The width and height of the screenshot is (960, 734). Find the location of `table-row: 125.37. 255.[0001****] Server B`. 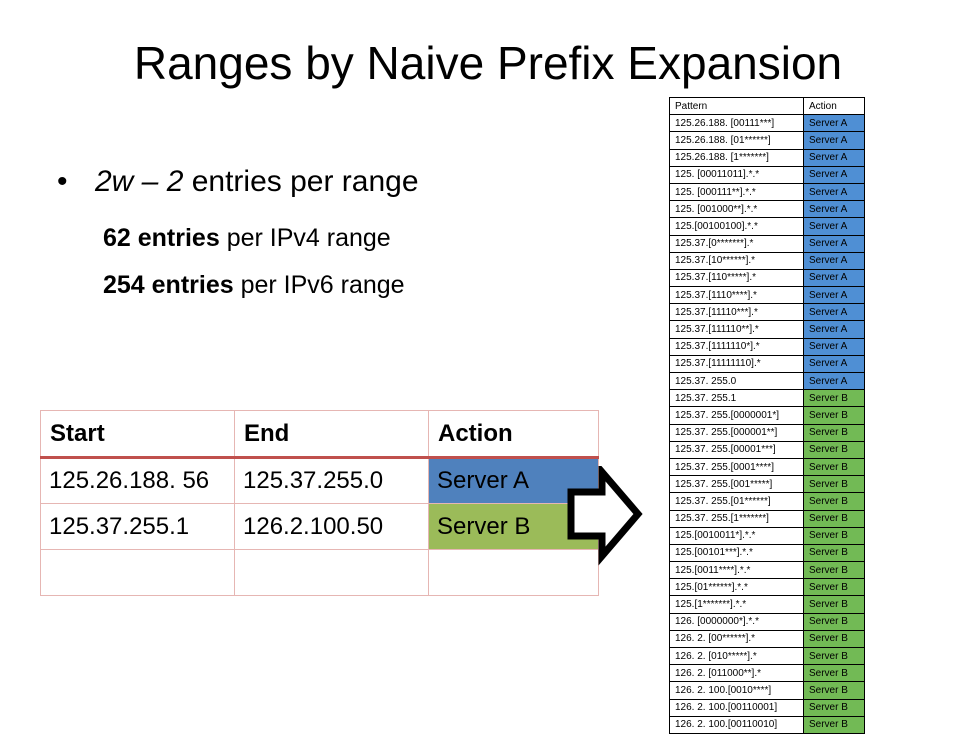

table-row: 125.37. 255.[0001****] Server B is located at coordinates (767, 467).